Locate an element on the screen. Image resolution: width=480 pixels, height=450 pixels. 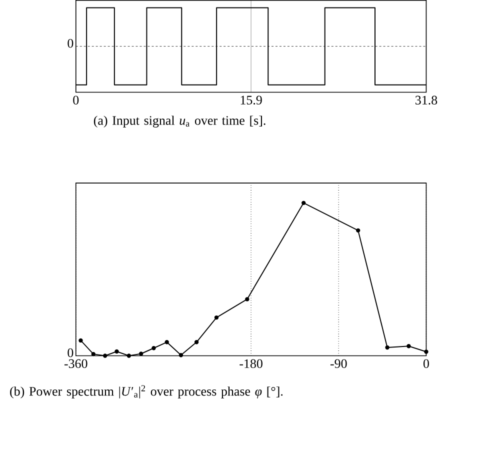
x-tick-label: -180 is located at coordinates (251, 363).